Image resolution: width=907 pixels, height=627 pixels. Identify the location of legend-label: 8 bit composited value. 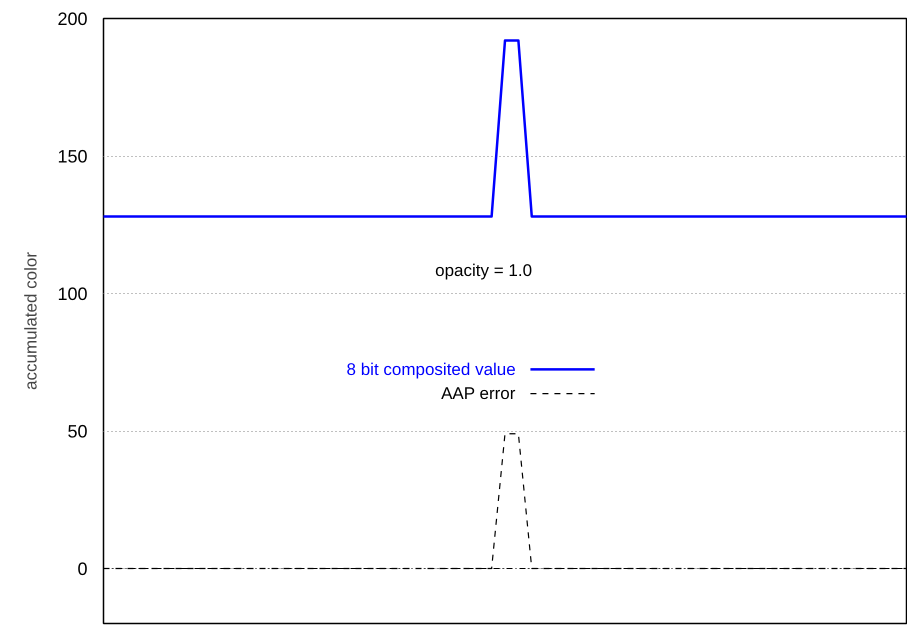
(431, 369).